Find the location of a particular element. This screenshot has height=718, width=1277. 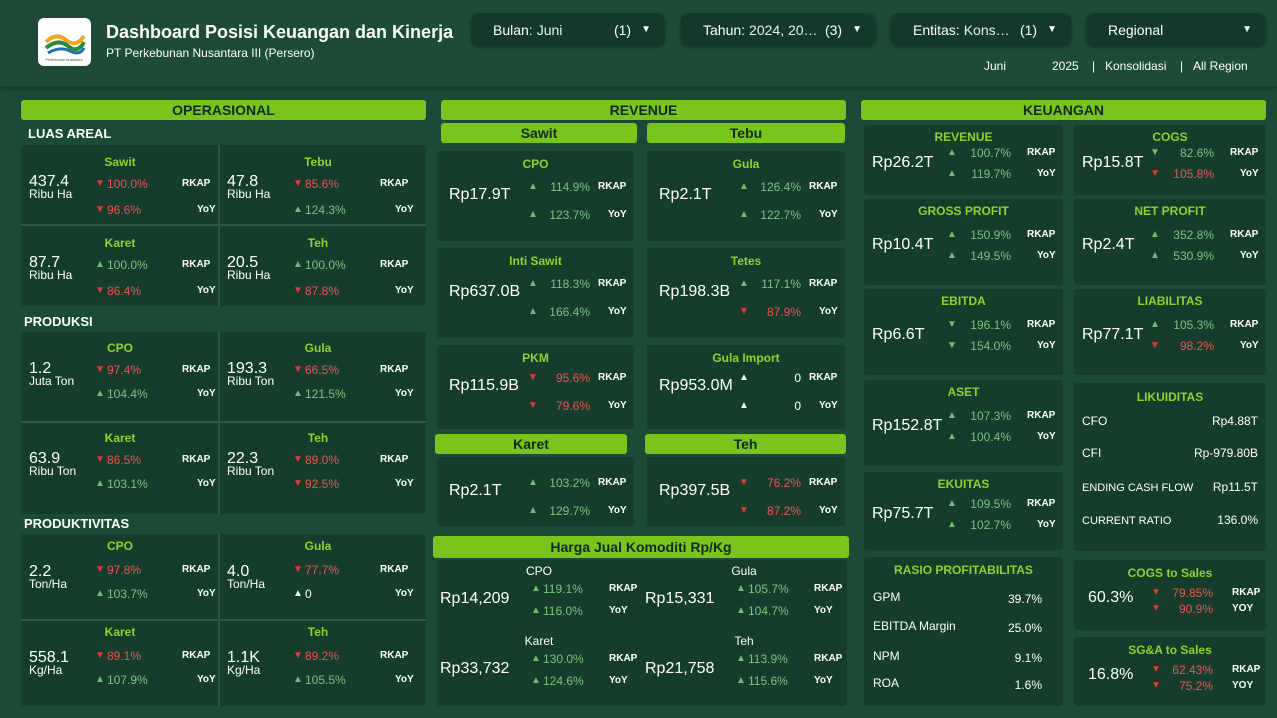

filter-regional: Regional ▼ is located at coordinates (1176, 29).